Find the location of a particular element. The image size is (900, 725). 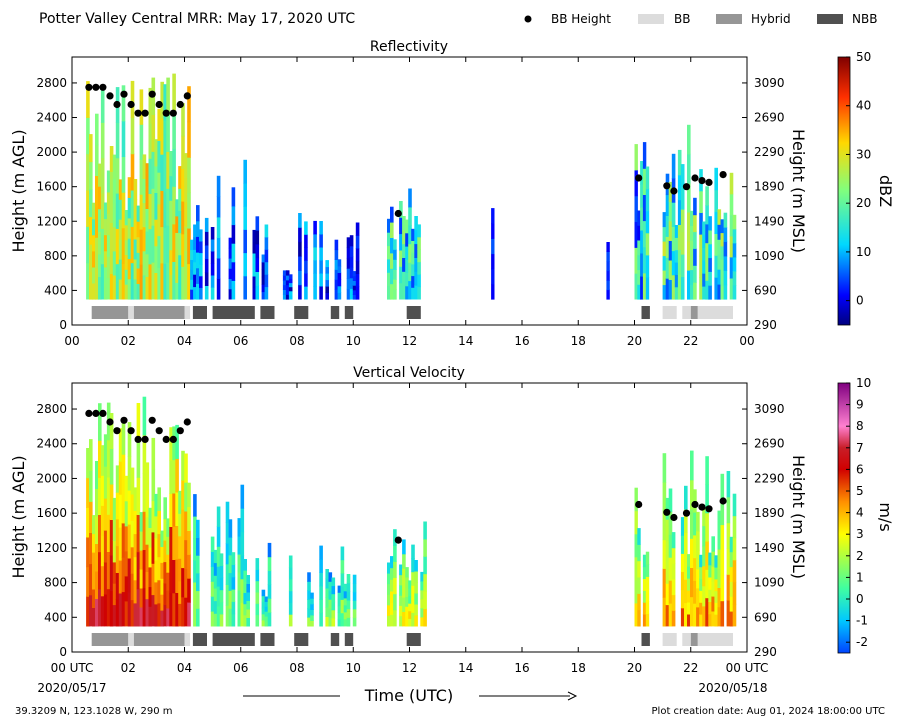

legend-bb-swatch is located at coordinates (651, 19).